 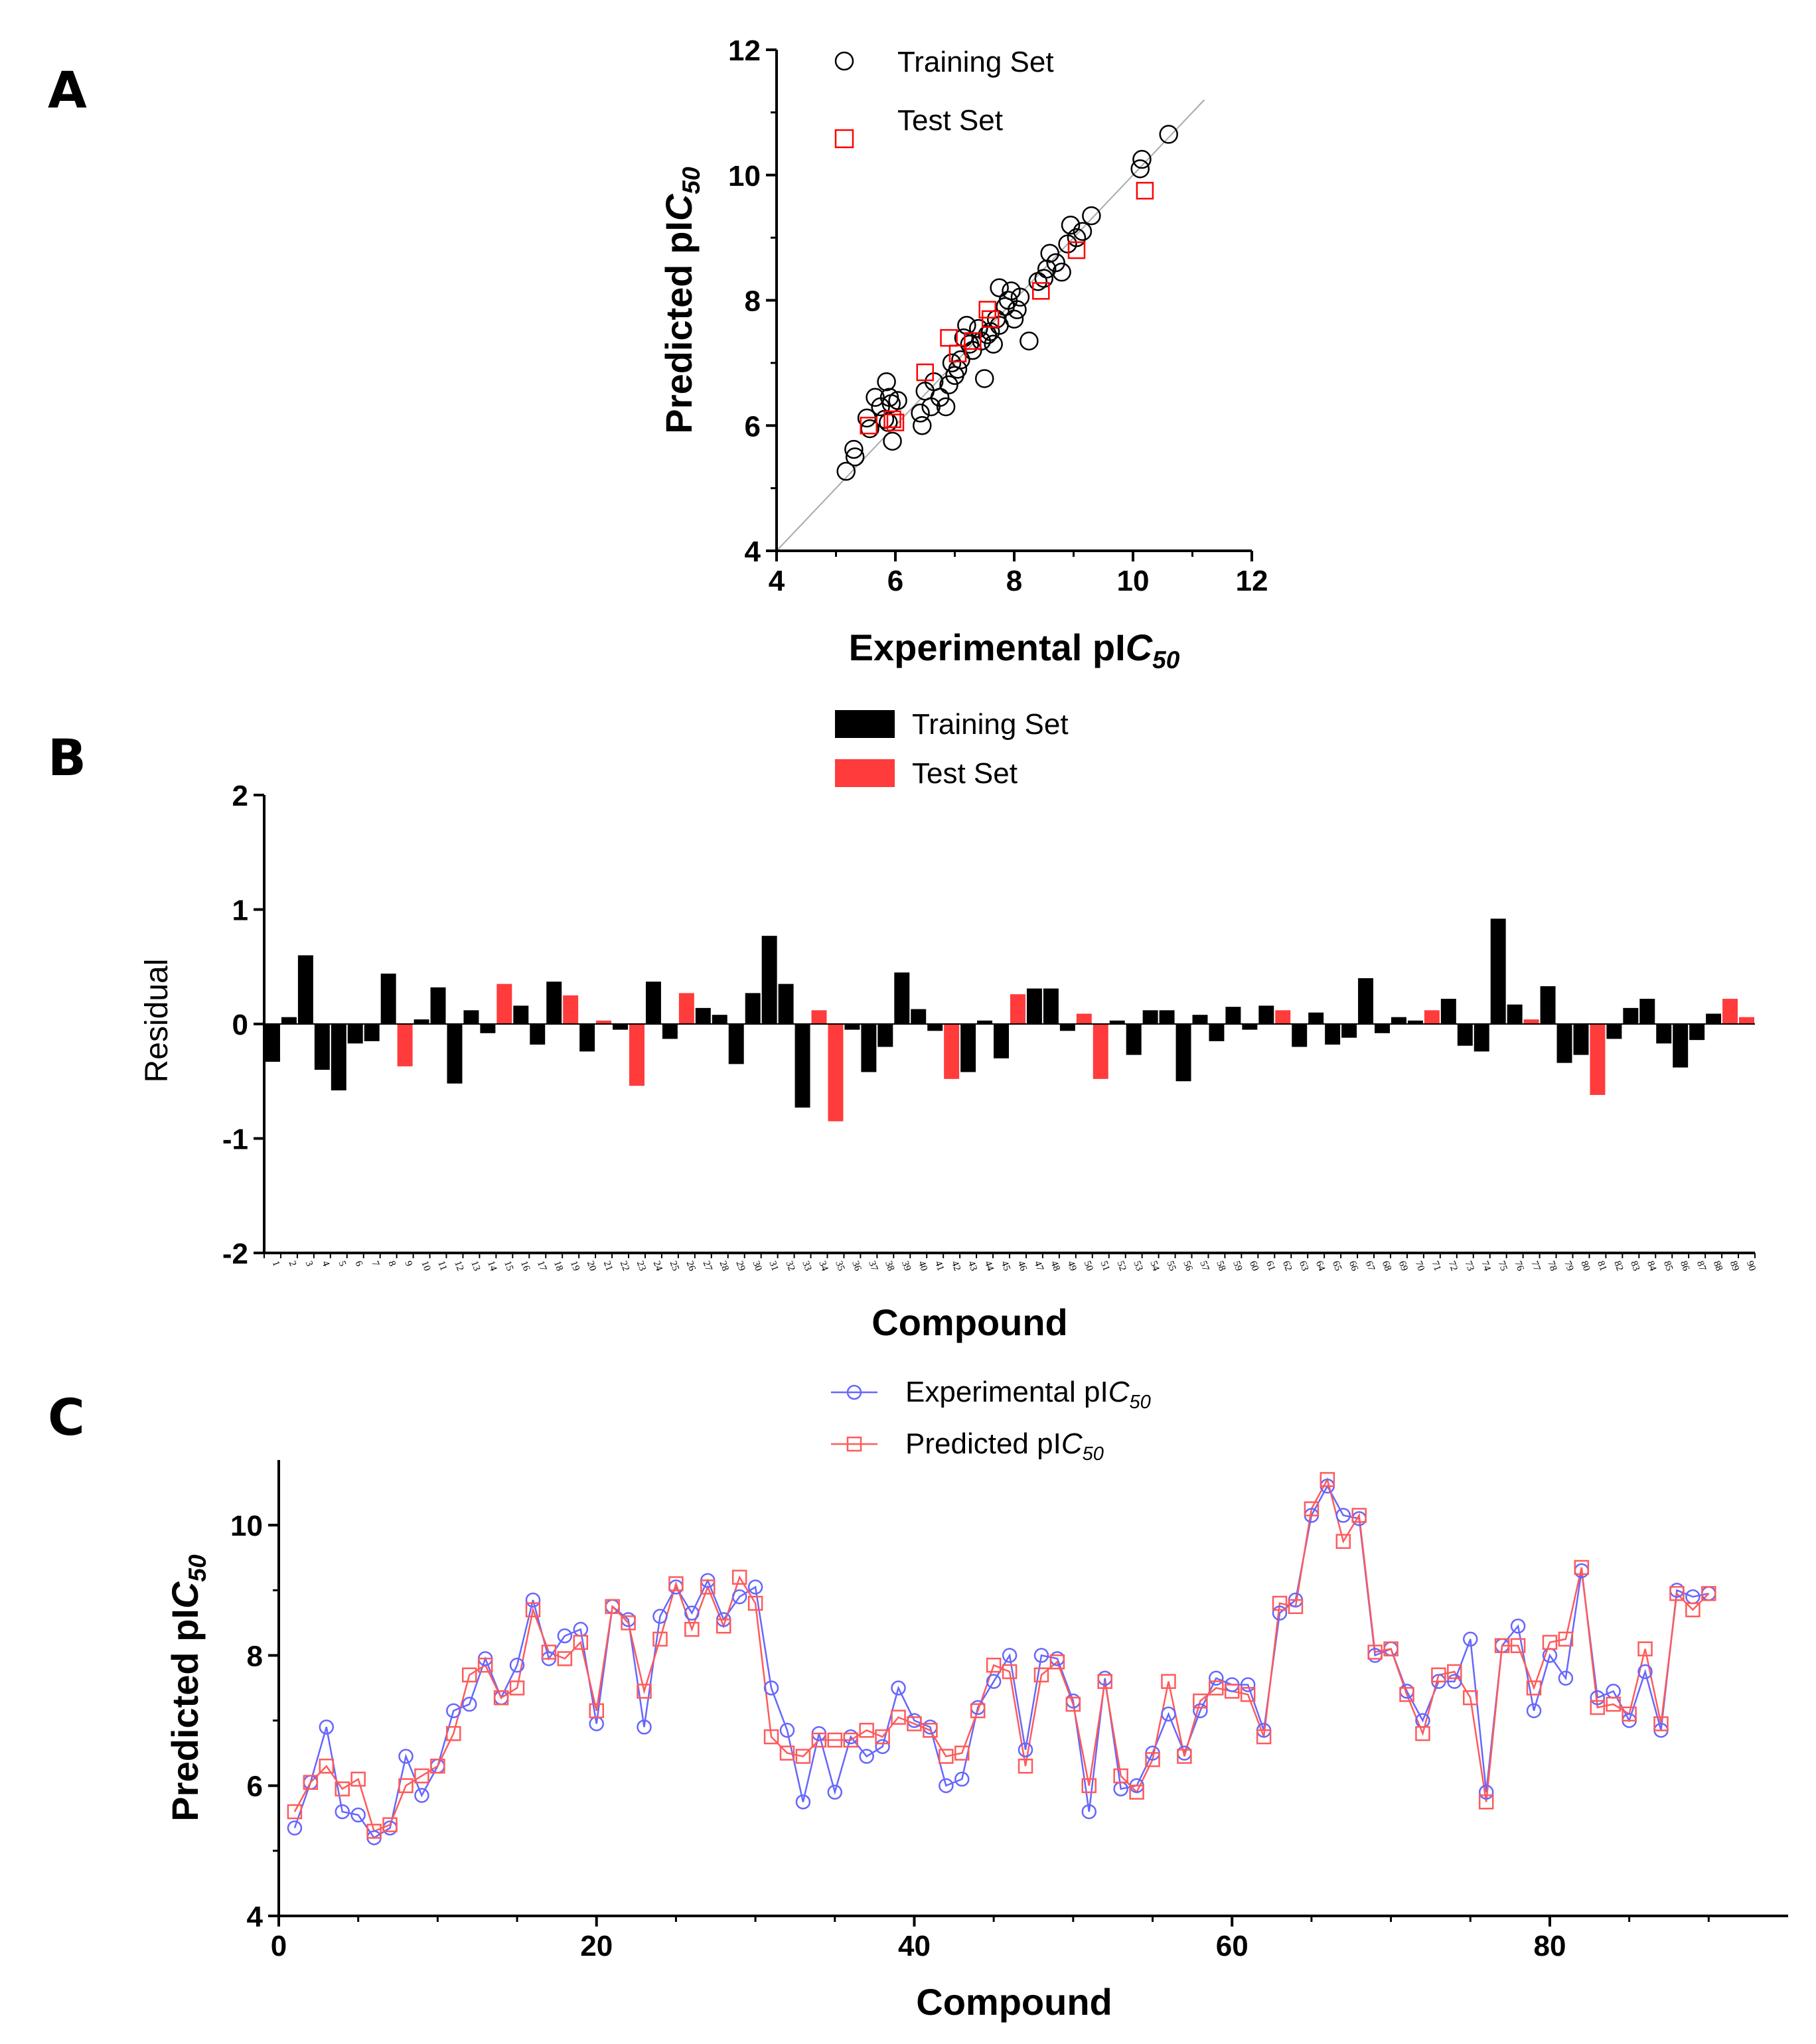 I want to click on category-tick-label: 41, so click(x=939, y=1266).